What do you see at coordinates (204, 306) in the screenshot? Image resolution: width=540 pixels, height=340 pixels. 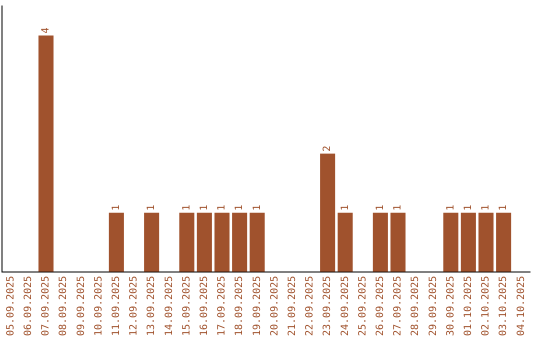 I see `x-tick-label: 16.09.2025` at bounding box center [204, 306].